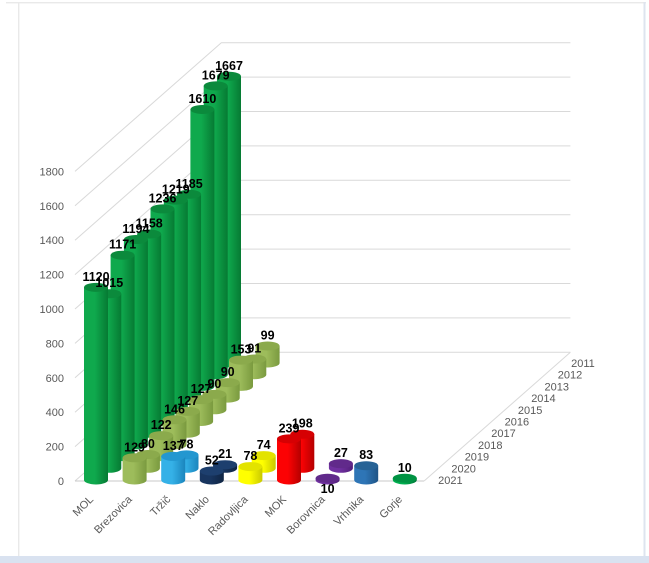 This screenshot has height=563, width=649. I want to click on bar-Brezovica-2017-top, so click(187, 411).